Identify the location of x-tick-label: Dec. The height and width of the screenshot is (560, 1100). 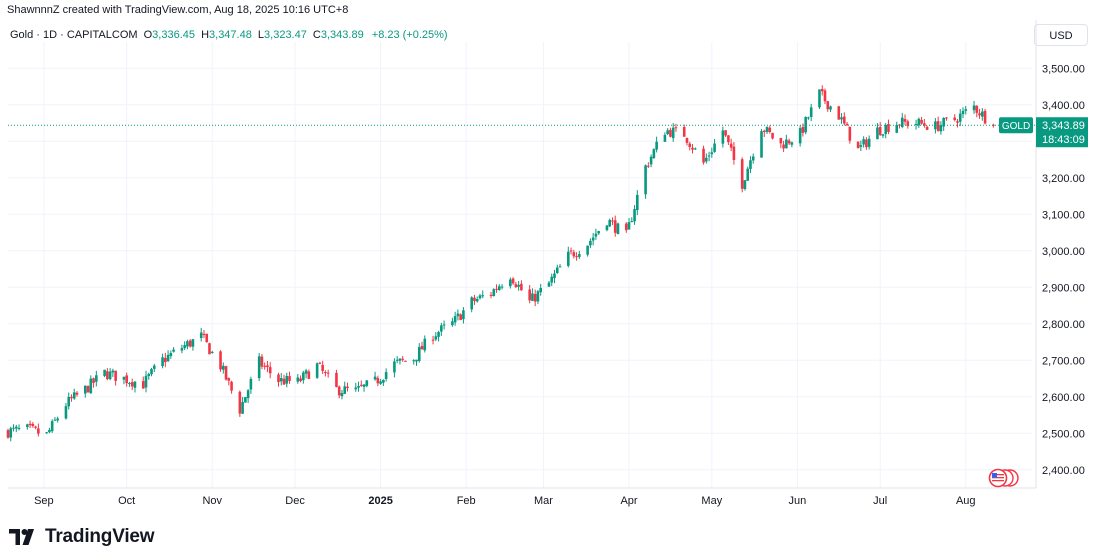
(295, 501).